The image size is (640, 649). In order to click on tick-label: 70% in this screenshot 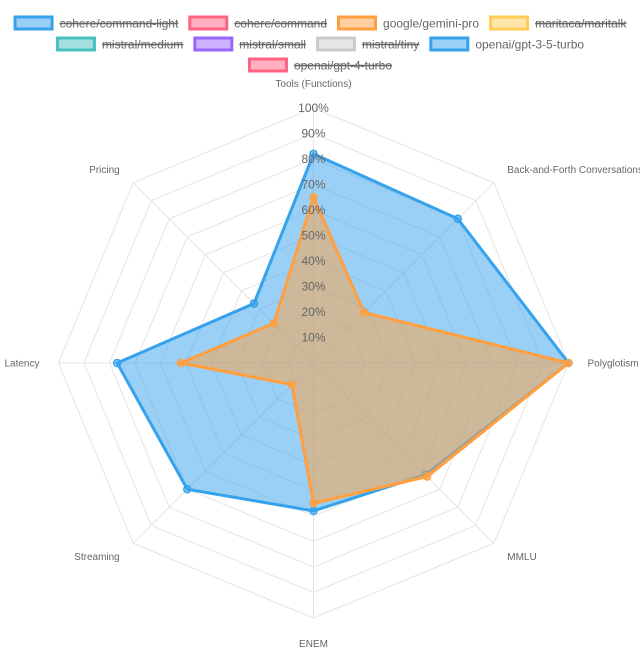, I will do `click(313, 185)`.